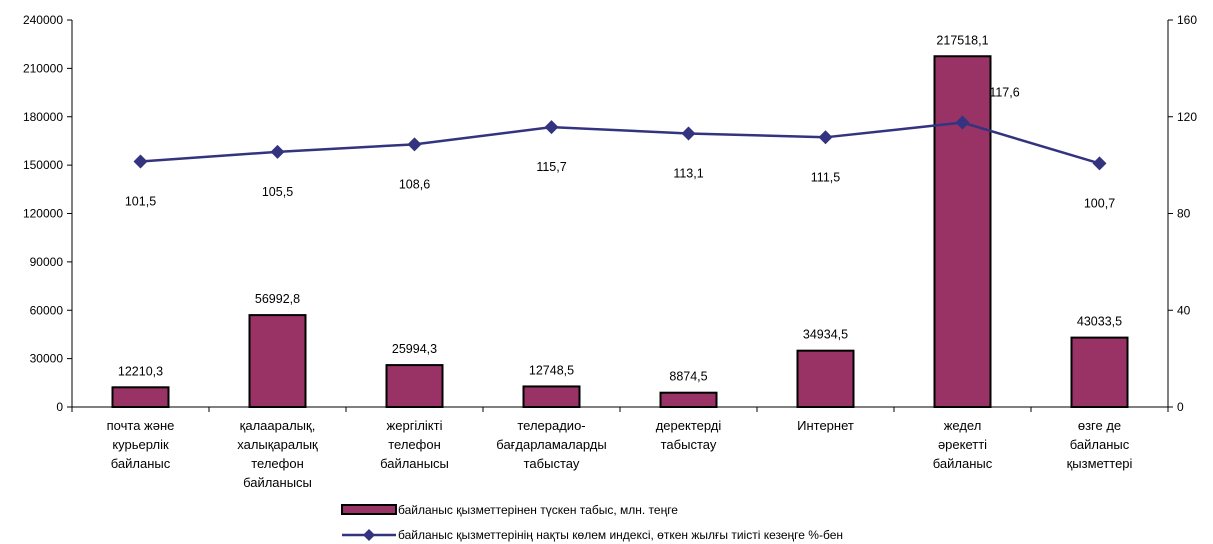 The height and width of the screenshot is (544, 1213). Describe the element at coordinates (141, 425) in the screenshot. I see `category-label-line: почта және` at that location.